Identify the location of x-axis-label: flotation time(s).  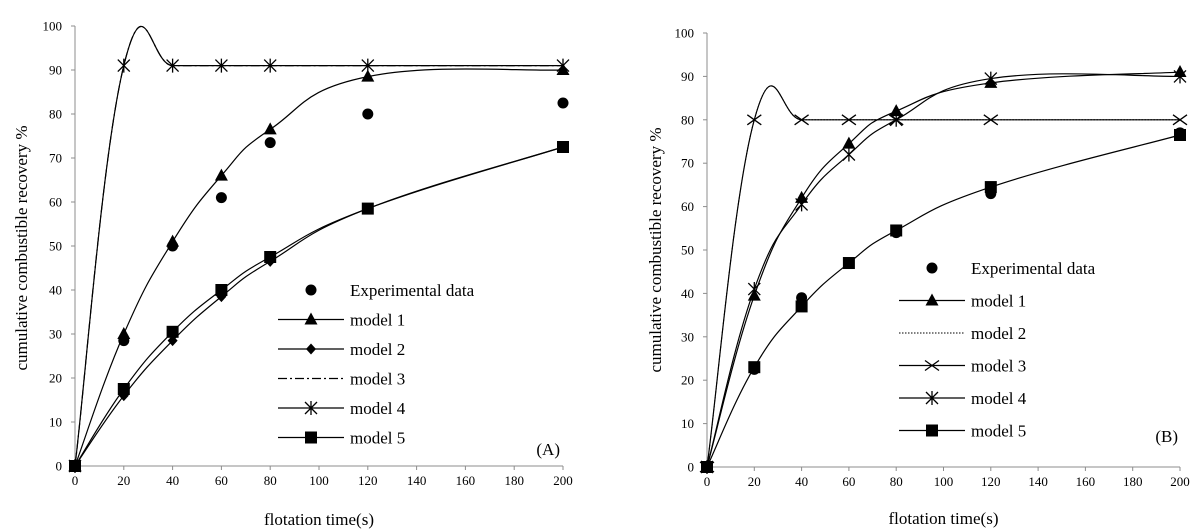
(319, 519).